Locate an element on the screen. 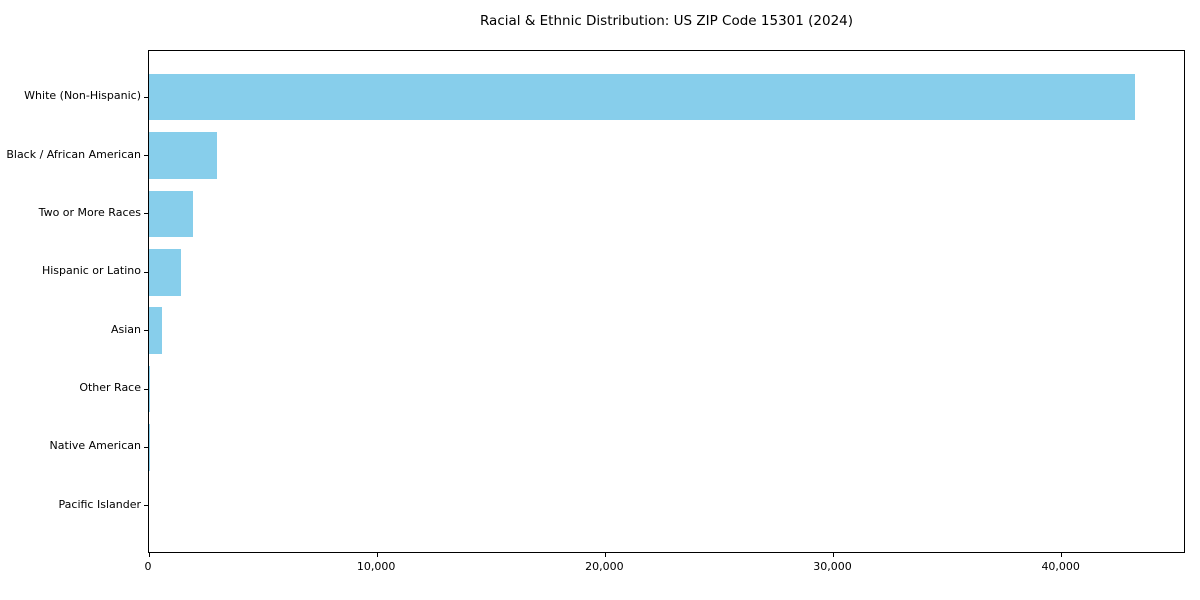 The height and width of the screenshot is (600, 1200). y-tick-label: Two or More Races is located at coordinates (89, 212).